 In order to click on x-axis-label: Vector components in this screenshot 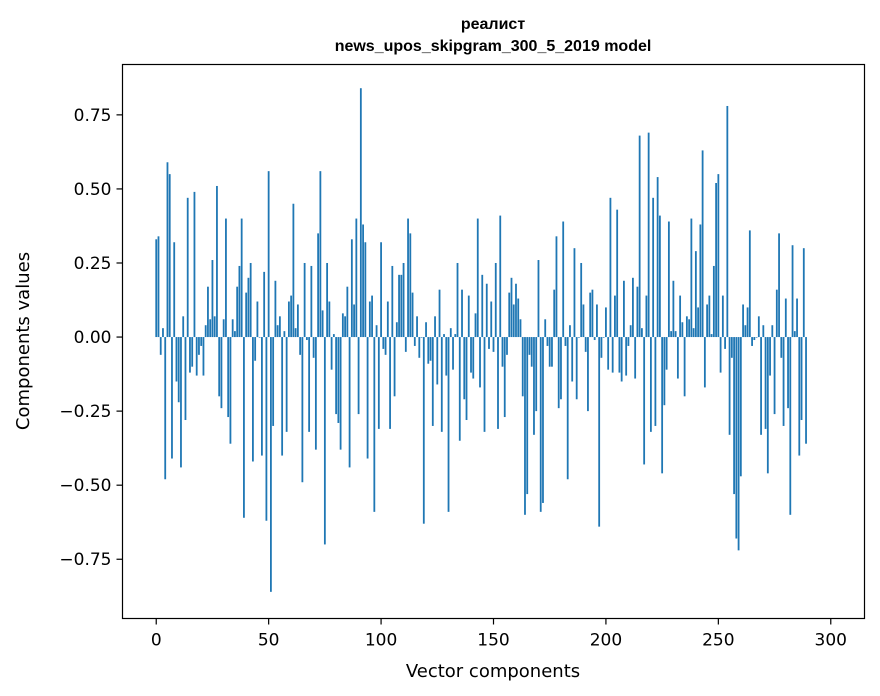, I will do `click(493, 671)`.